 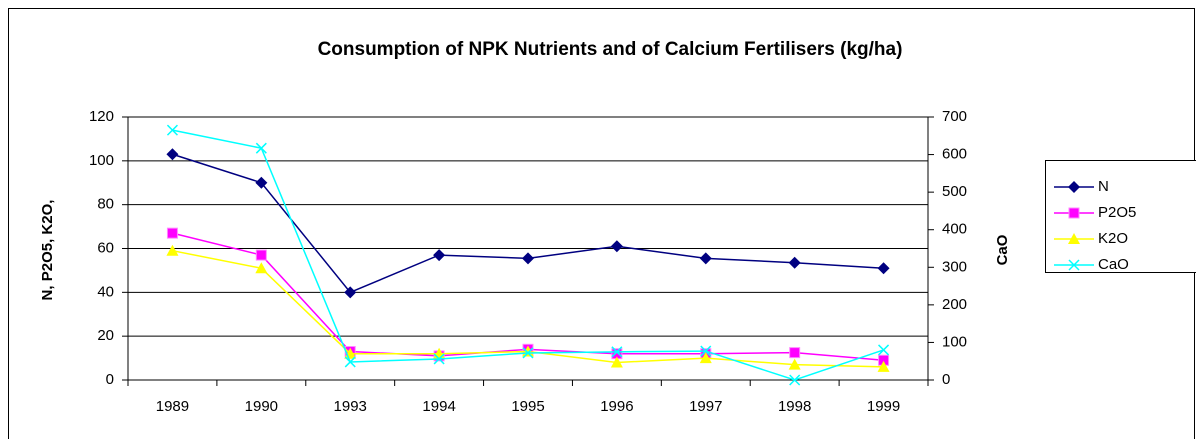 I want to click on legend-label: K2O, so click(x=1113, y=238).